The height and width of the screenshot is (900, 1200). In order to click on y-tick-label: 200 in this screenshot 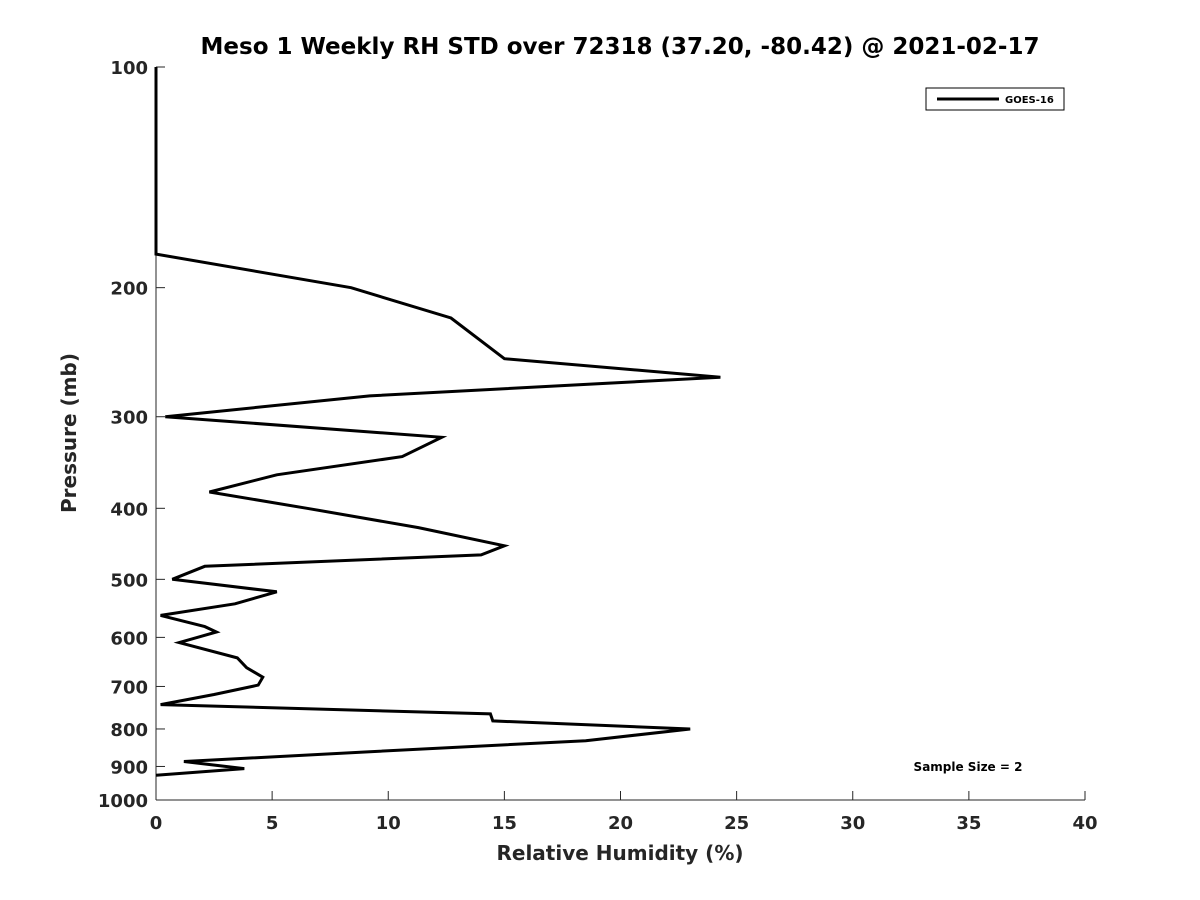, I will do `click(129, 289)`.